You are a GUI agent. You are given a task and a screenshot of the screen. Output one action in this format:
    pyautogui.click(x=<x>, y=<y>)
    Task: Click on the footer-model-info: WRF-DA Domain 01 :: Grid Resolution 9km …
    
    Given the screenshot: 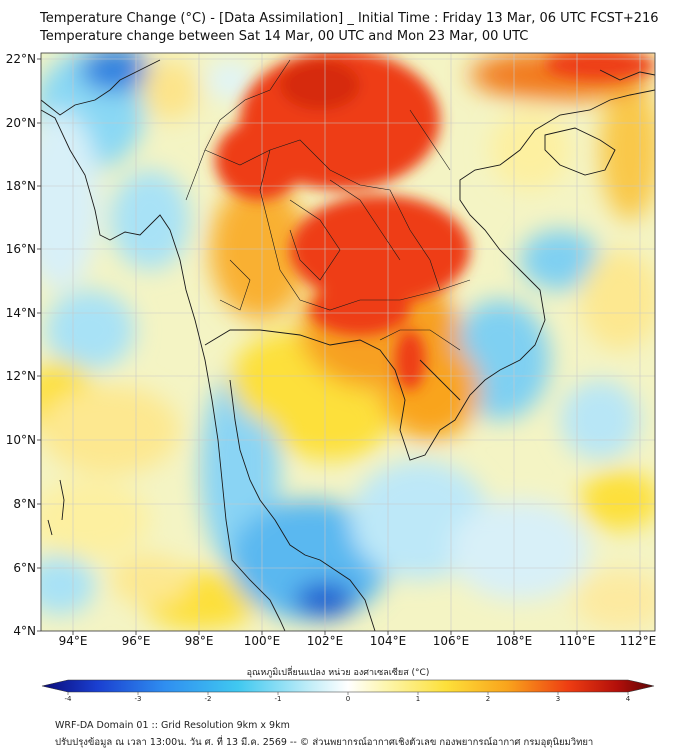 What is the action you would take?
    pyautogui.click(x=172, y=725)
    